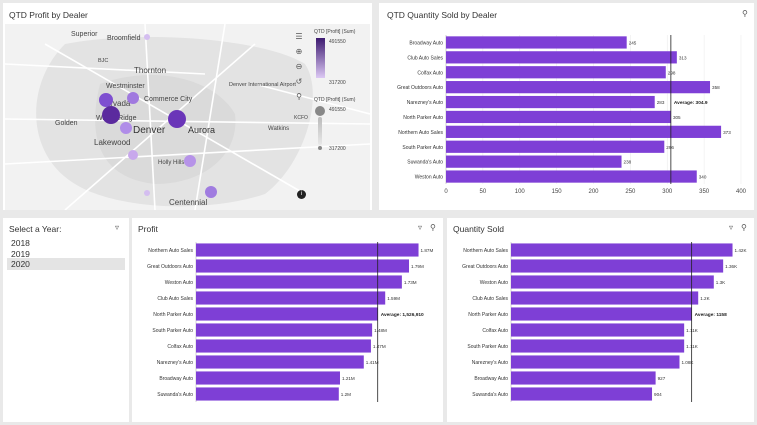 The height and width of the screenshot is (425, 757). What do you see at coordinates (425, 103) in the screenshot?
I see `category-label: Narezney's Auto` at bounding box center [425, 103].